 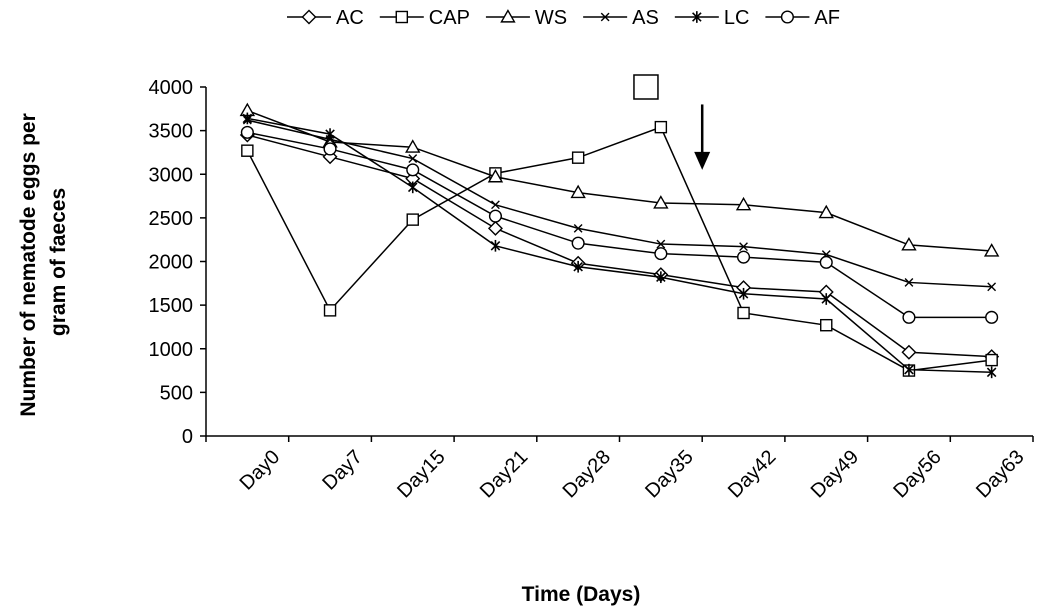 I want to click on y-tick-label: 500, so click(x=176, y=393).